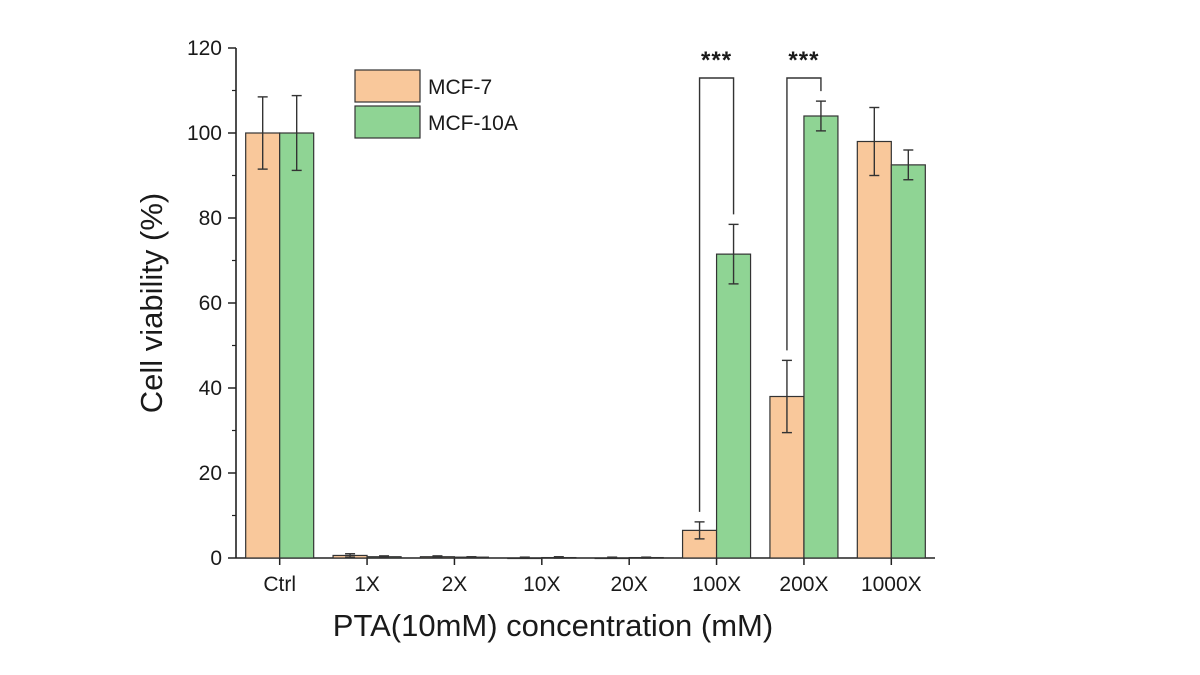 This screenshot has height=675, width=1200. I want to click on y-tick-label: 40, so click(210, 388).